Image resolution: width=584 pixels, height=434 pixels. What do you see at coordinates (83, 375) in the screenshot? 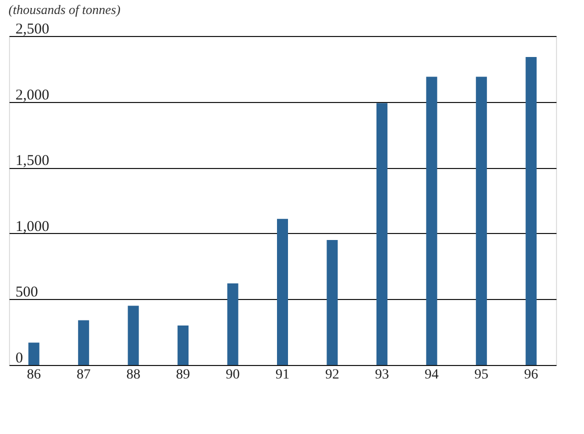
I see `x-tick-label: 87` at bounding box center [83, 375].